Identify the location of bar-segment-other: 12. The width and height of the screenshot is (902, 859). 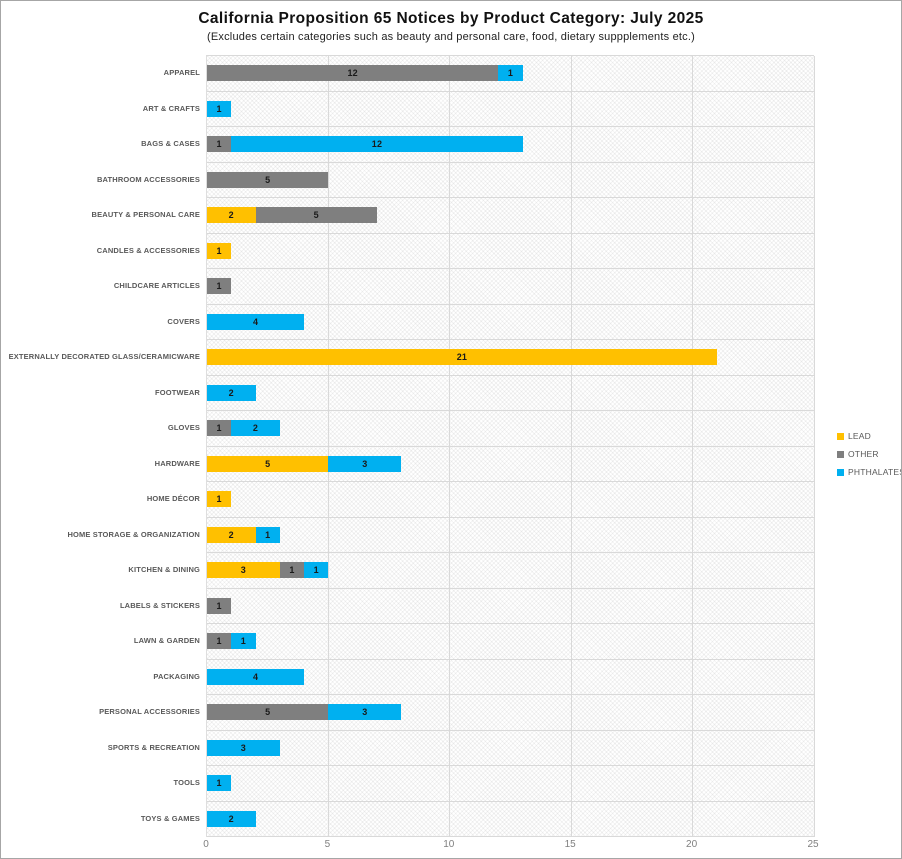
(353, 73).